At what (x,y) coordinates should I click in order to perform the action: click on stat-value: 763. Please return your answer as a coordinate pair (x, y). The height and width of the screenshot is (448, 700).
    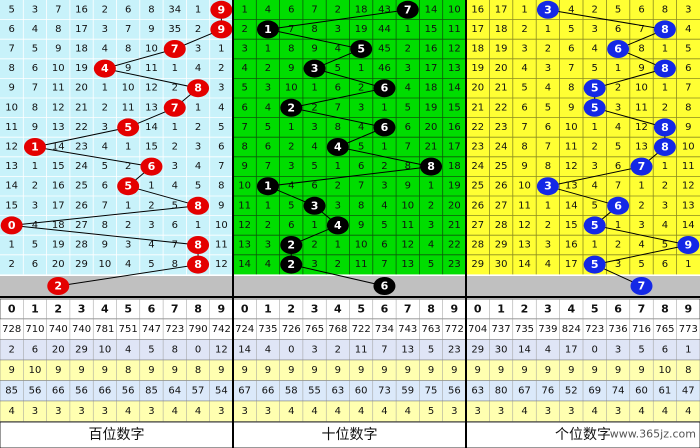
    Looking at the image, I should click on (431, 329).